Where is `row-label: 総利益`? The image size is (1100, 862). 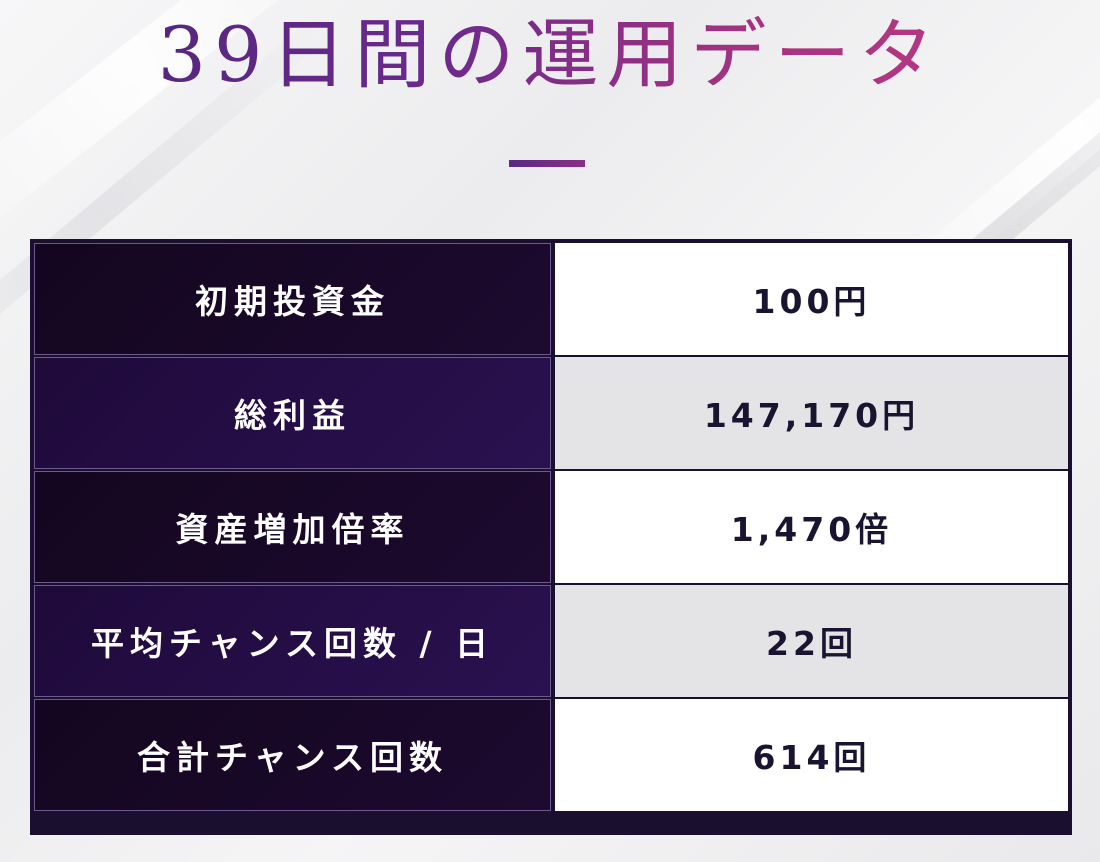
row-label: 総利益 is located at coordinates (292, 413).